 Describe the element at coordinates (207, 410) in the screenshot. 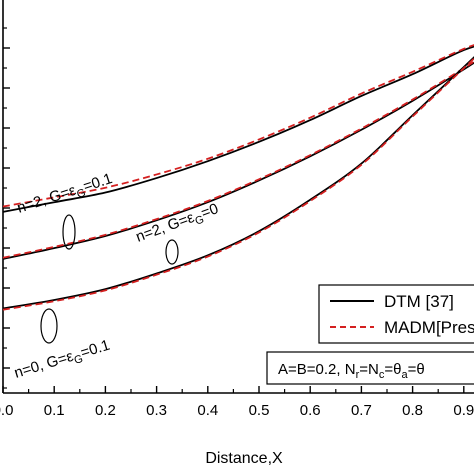

I see `x-tick-label: 0.4` at that location.